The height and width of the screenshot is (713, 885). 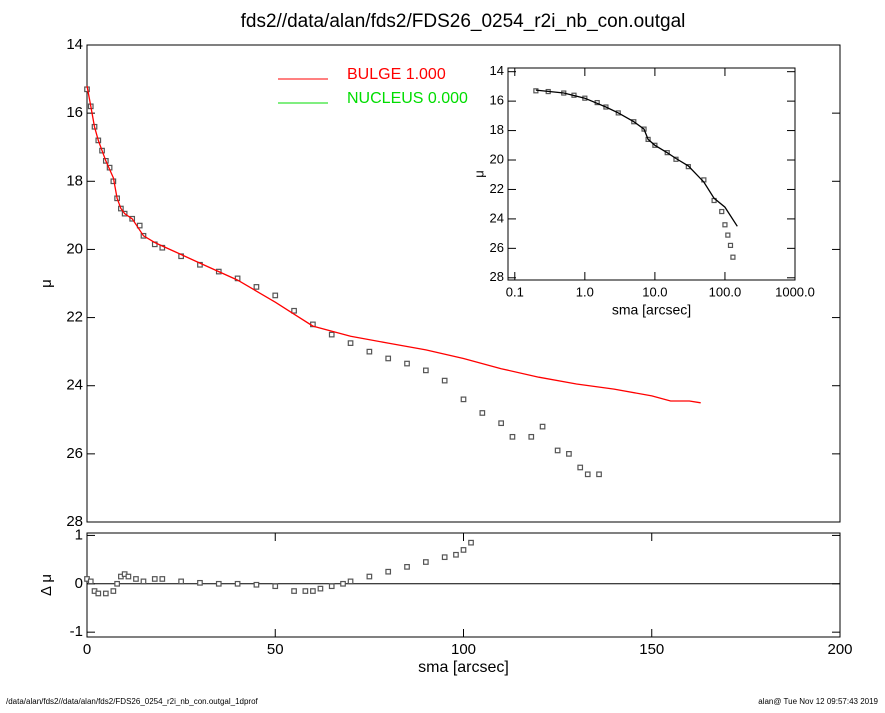 What do you see at coordinates (463, 649) in the screenshot?
I see `x-tick-label: 100` at bounding box center [463, 649].